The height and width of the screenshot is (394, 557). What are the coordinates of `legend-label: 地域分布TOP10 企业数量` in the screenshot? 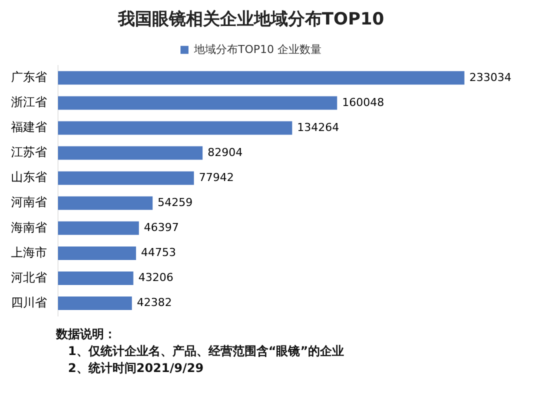 It's located at (257, 49).